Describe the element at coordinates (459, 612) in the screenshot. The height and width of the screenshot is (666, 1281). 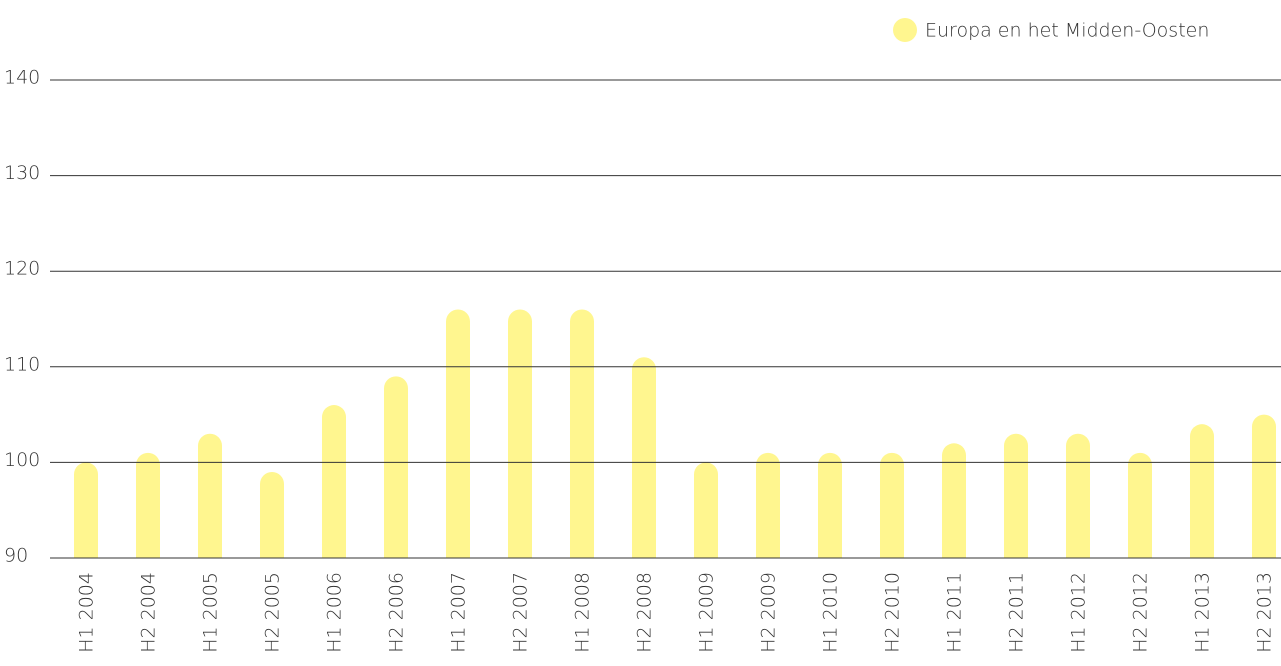
I see `x-tick-label: H1 2007` at that location.